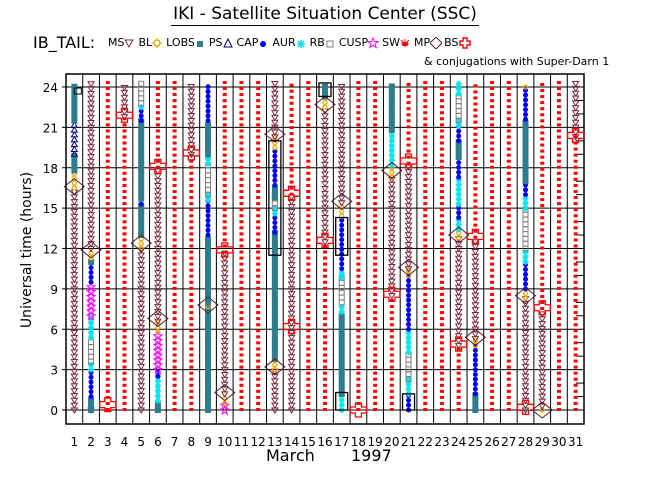  What do you see at coordinates (208, 189) in the screenshot?
I see `rb-square-marker` at bounding box center [208, 189].